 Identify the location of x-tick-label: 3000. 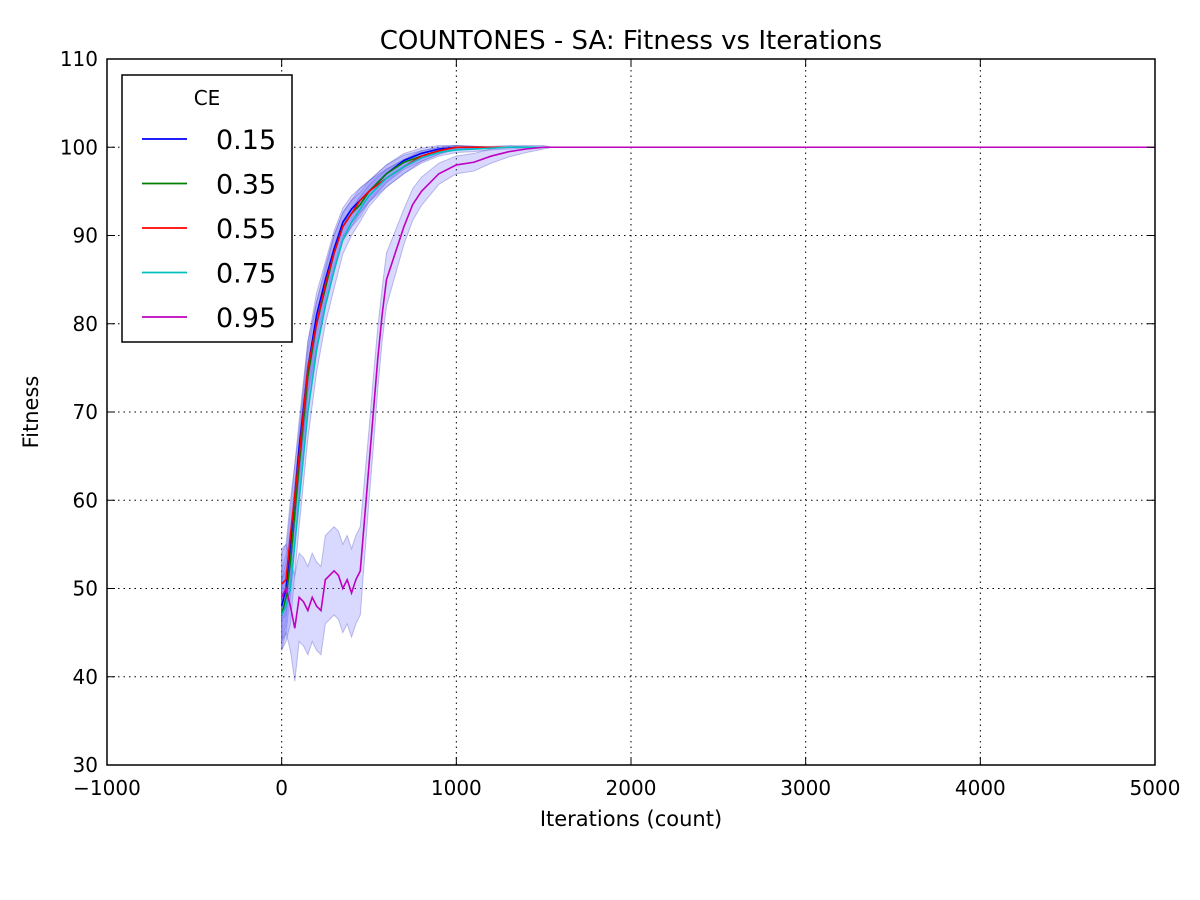
(805, 788).